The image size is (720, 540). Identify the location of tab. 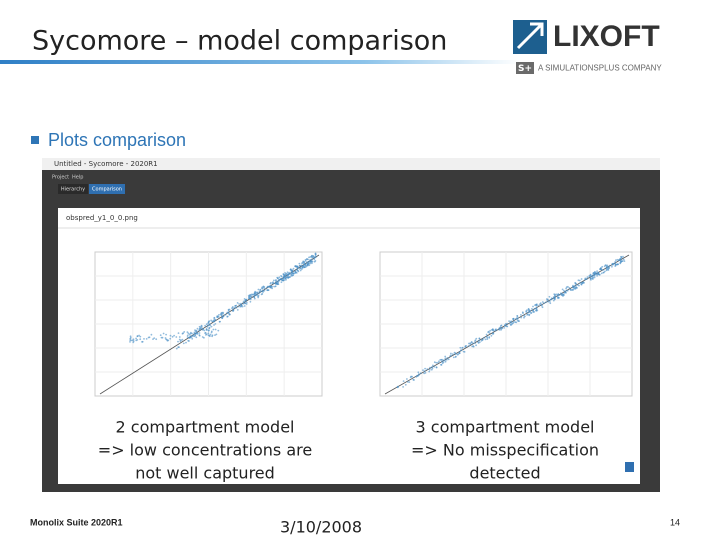
(73, 189).